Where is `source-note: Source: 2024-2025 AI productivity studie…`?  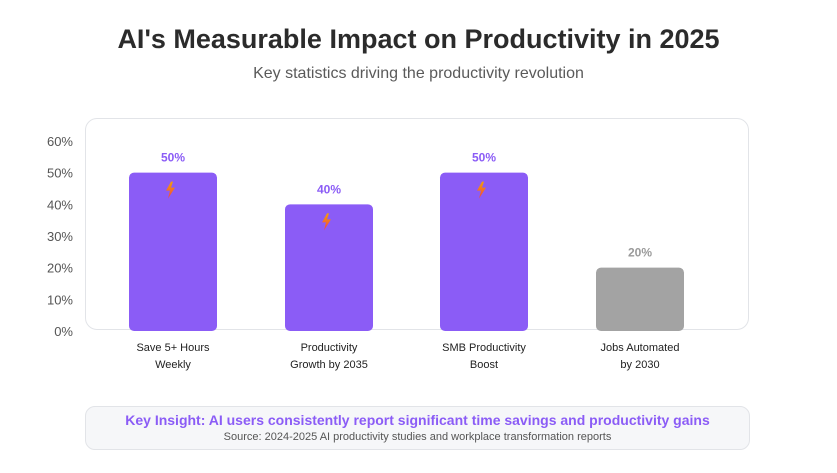 source-note: Source: 2024-2025 AI productivity studie… is located at coordinates (417, 437).